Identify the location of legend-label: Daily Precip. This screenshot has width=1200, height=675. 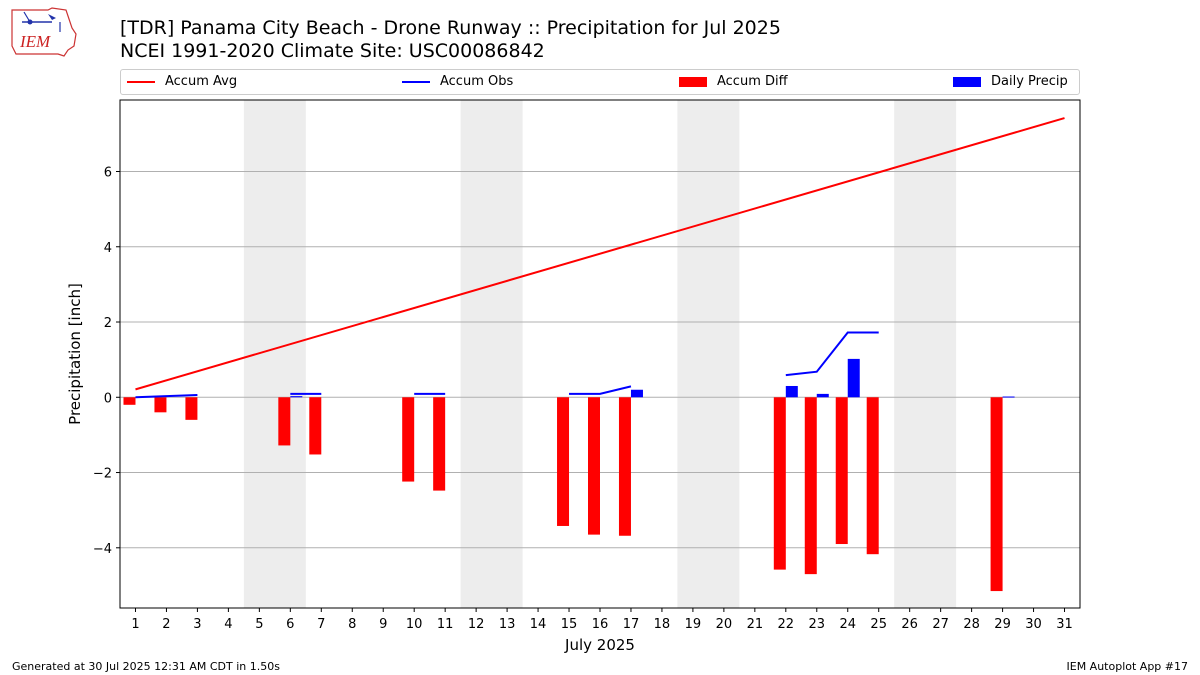
(1029, 81).